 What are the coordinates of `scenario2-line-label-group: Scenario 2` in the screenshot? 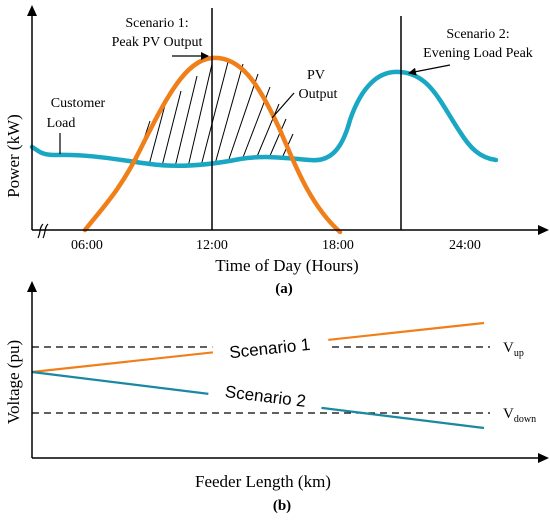 It's located at (265, 395).